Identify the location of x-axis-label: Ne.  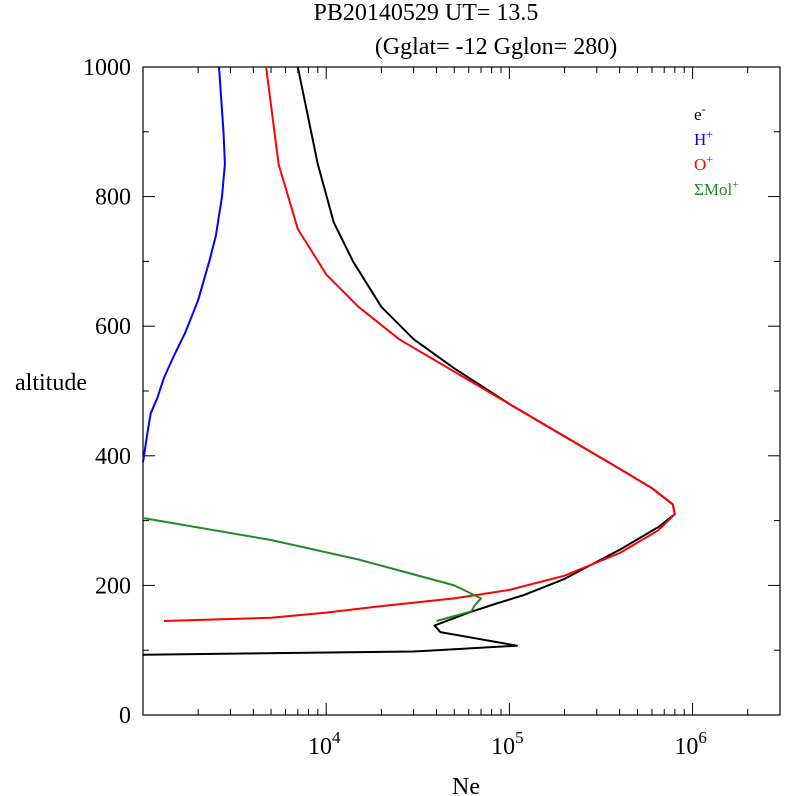
(466, 785).